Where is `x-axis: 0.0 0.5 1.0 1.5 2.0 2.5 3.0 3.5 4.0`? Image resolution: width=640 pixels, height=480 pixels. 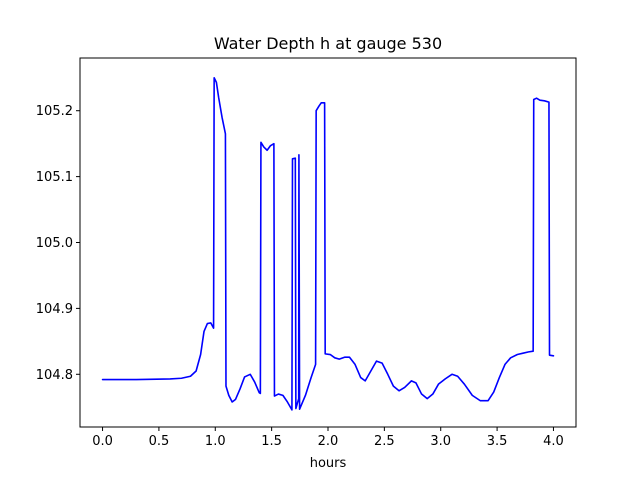
x-axis: 0.0 0.5 1.0 1.5 2.0 2.5 3.0 3.5 4.0 is located at coordinates (328, 438).